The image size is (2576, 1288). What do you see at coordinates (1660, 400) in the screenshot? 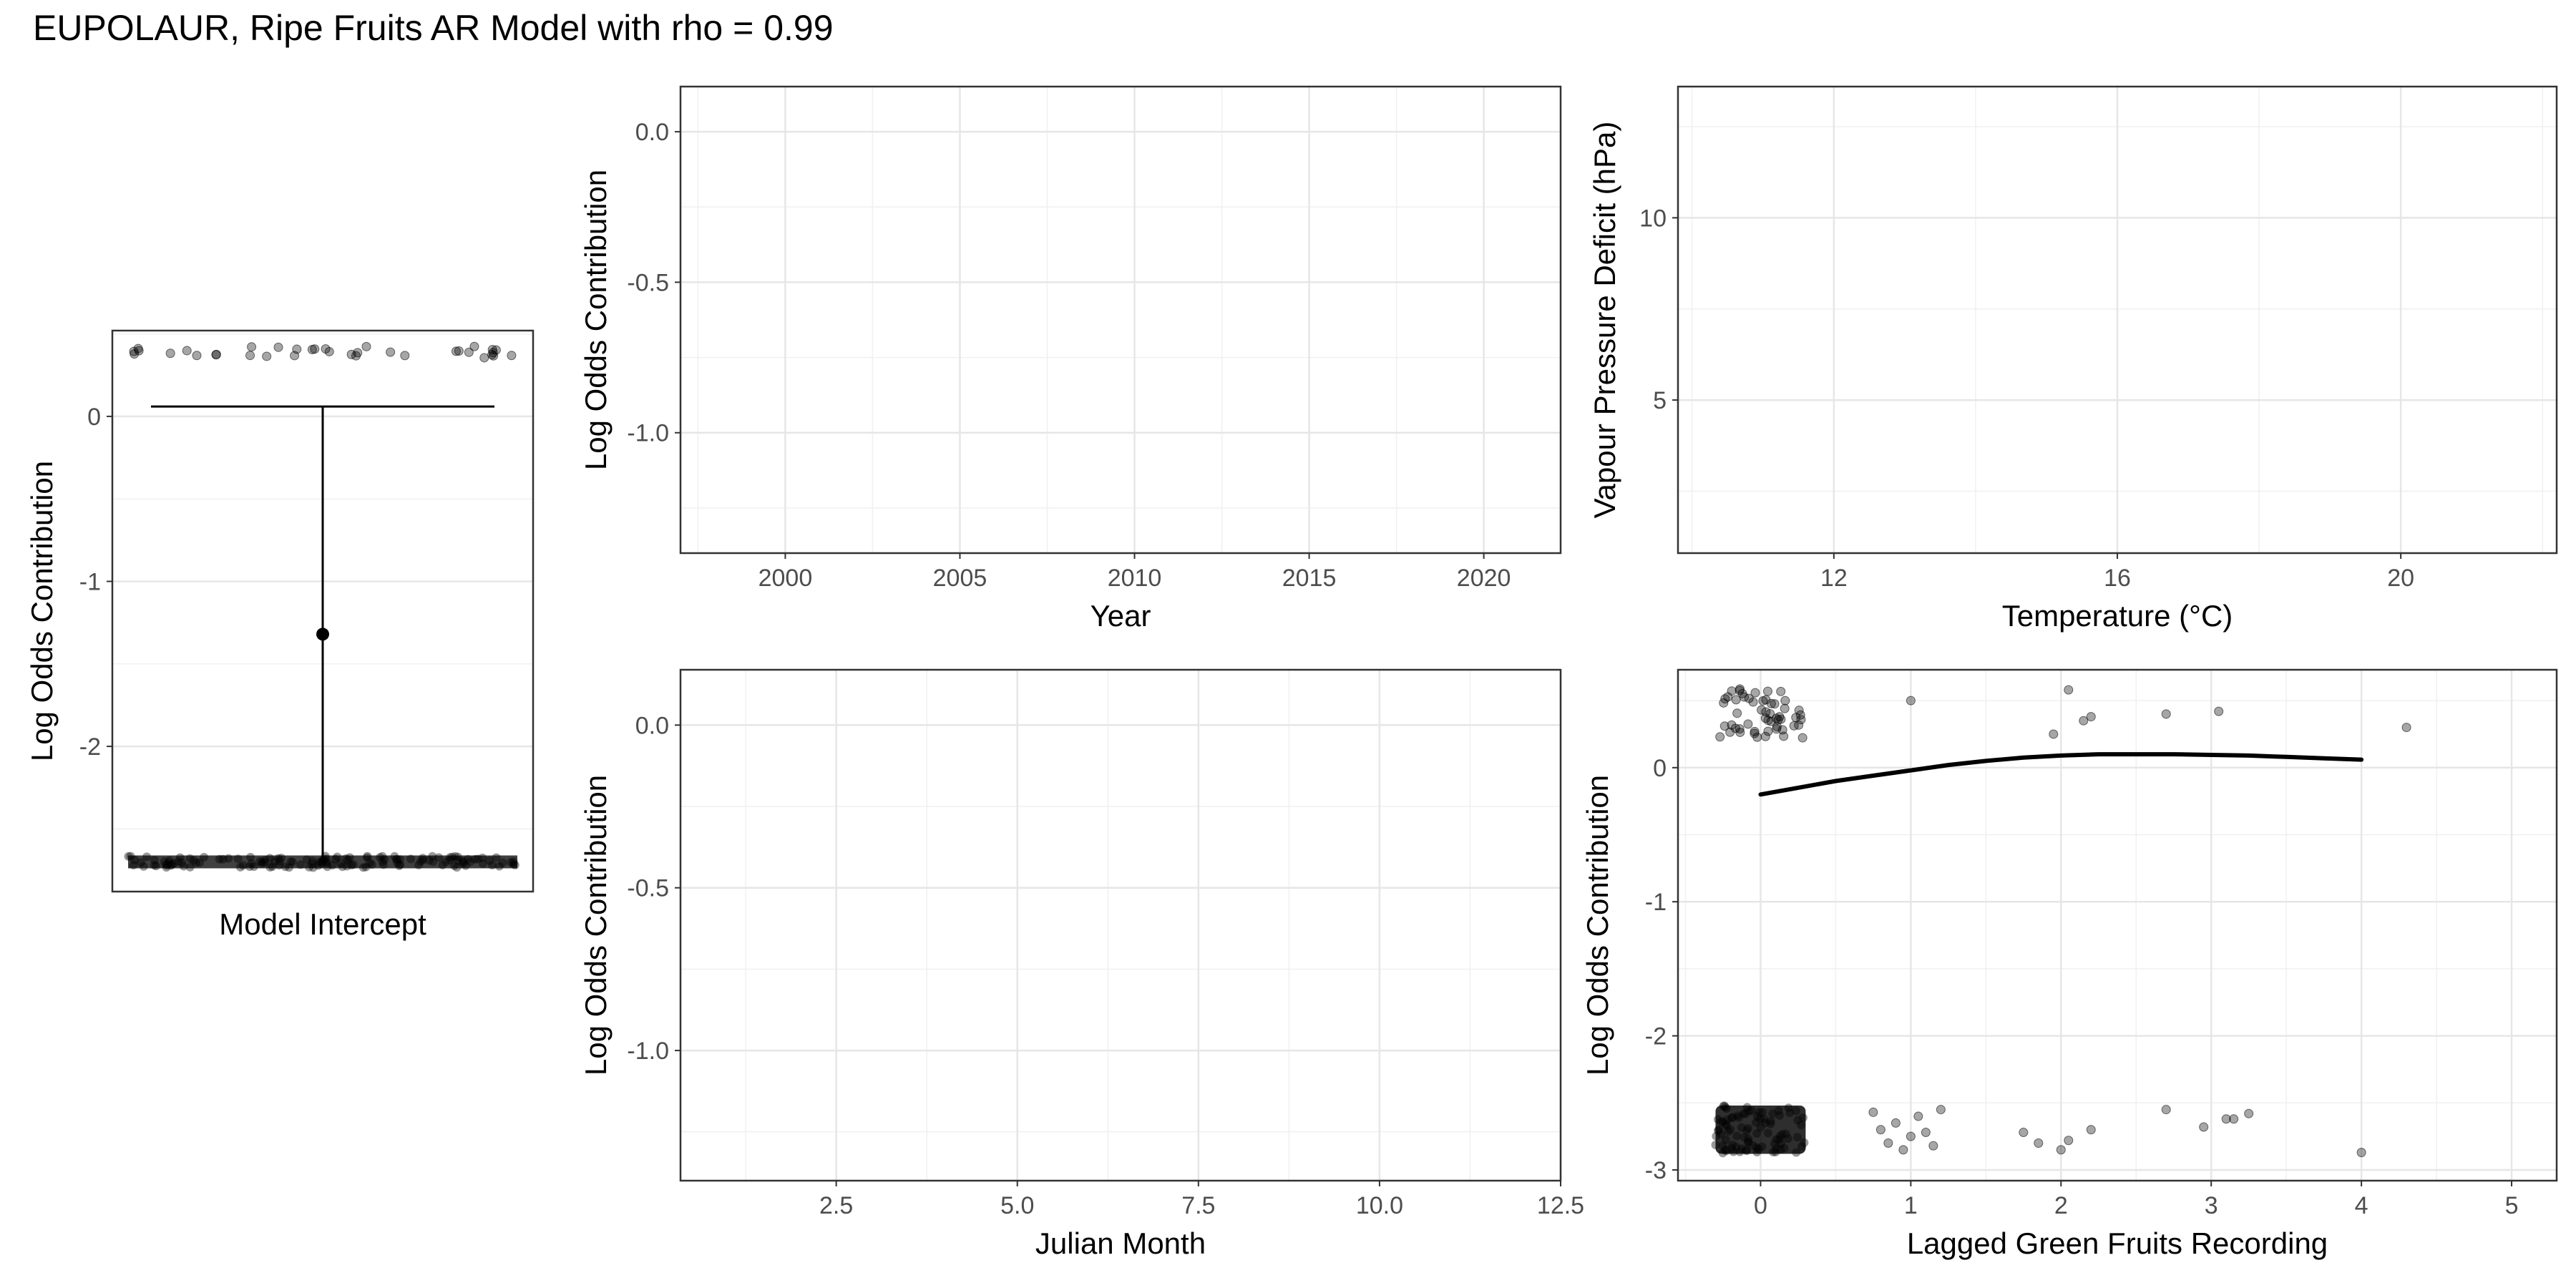
I see `y-tick-label: 5` at bounding box center [1660, 400].